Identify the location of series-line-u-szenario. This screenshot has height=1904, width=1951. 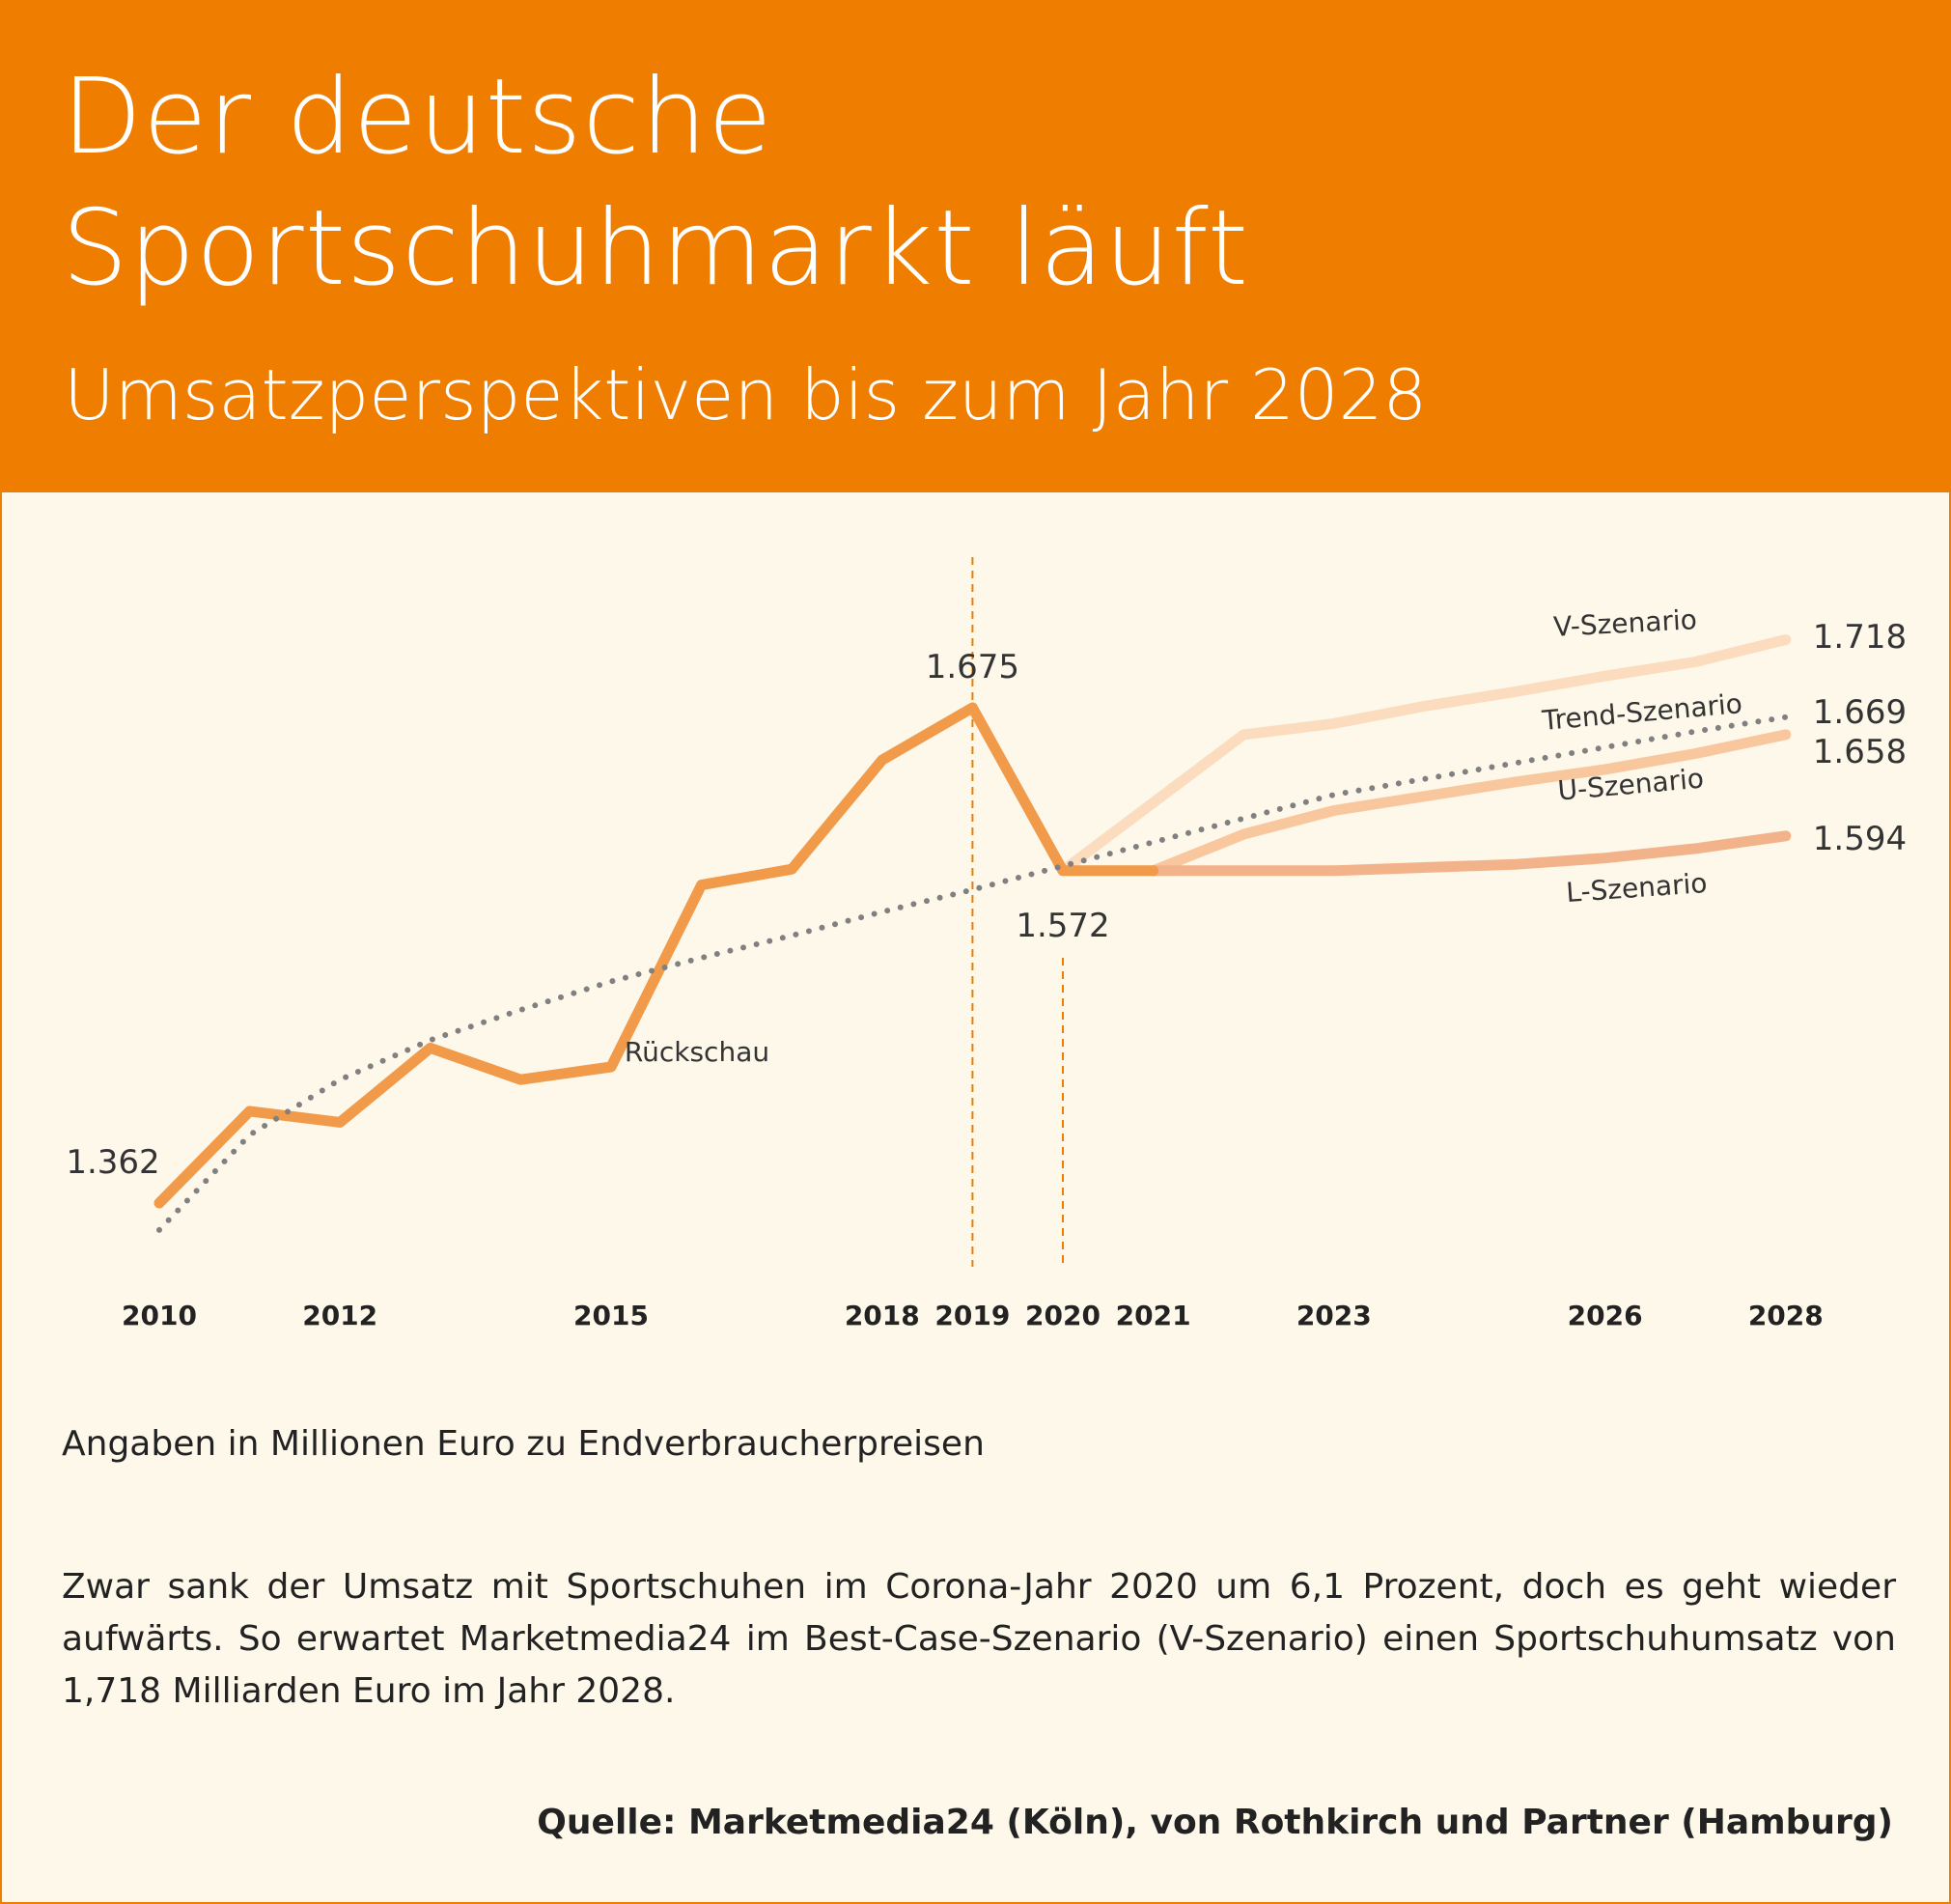
(1470, 803).